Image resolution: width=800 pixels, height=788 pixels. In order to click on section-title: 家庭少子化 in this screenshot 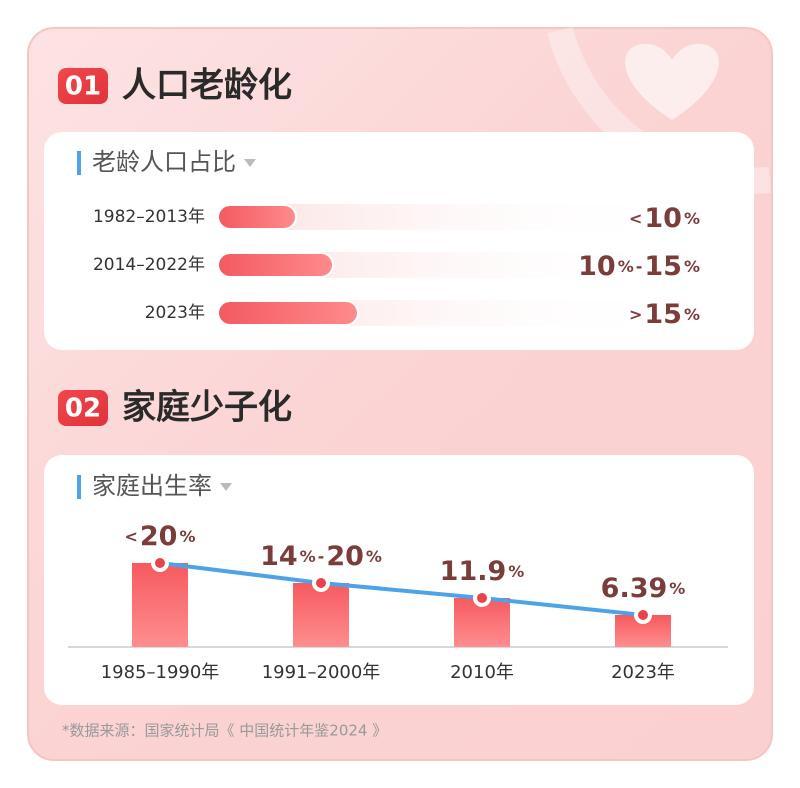, I will do `click(207, 408)`.